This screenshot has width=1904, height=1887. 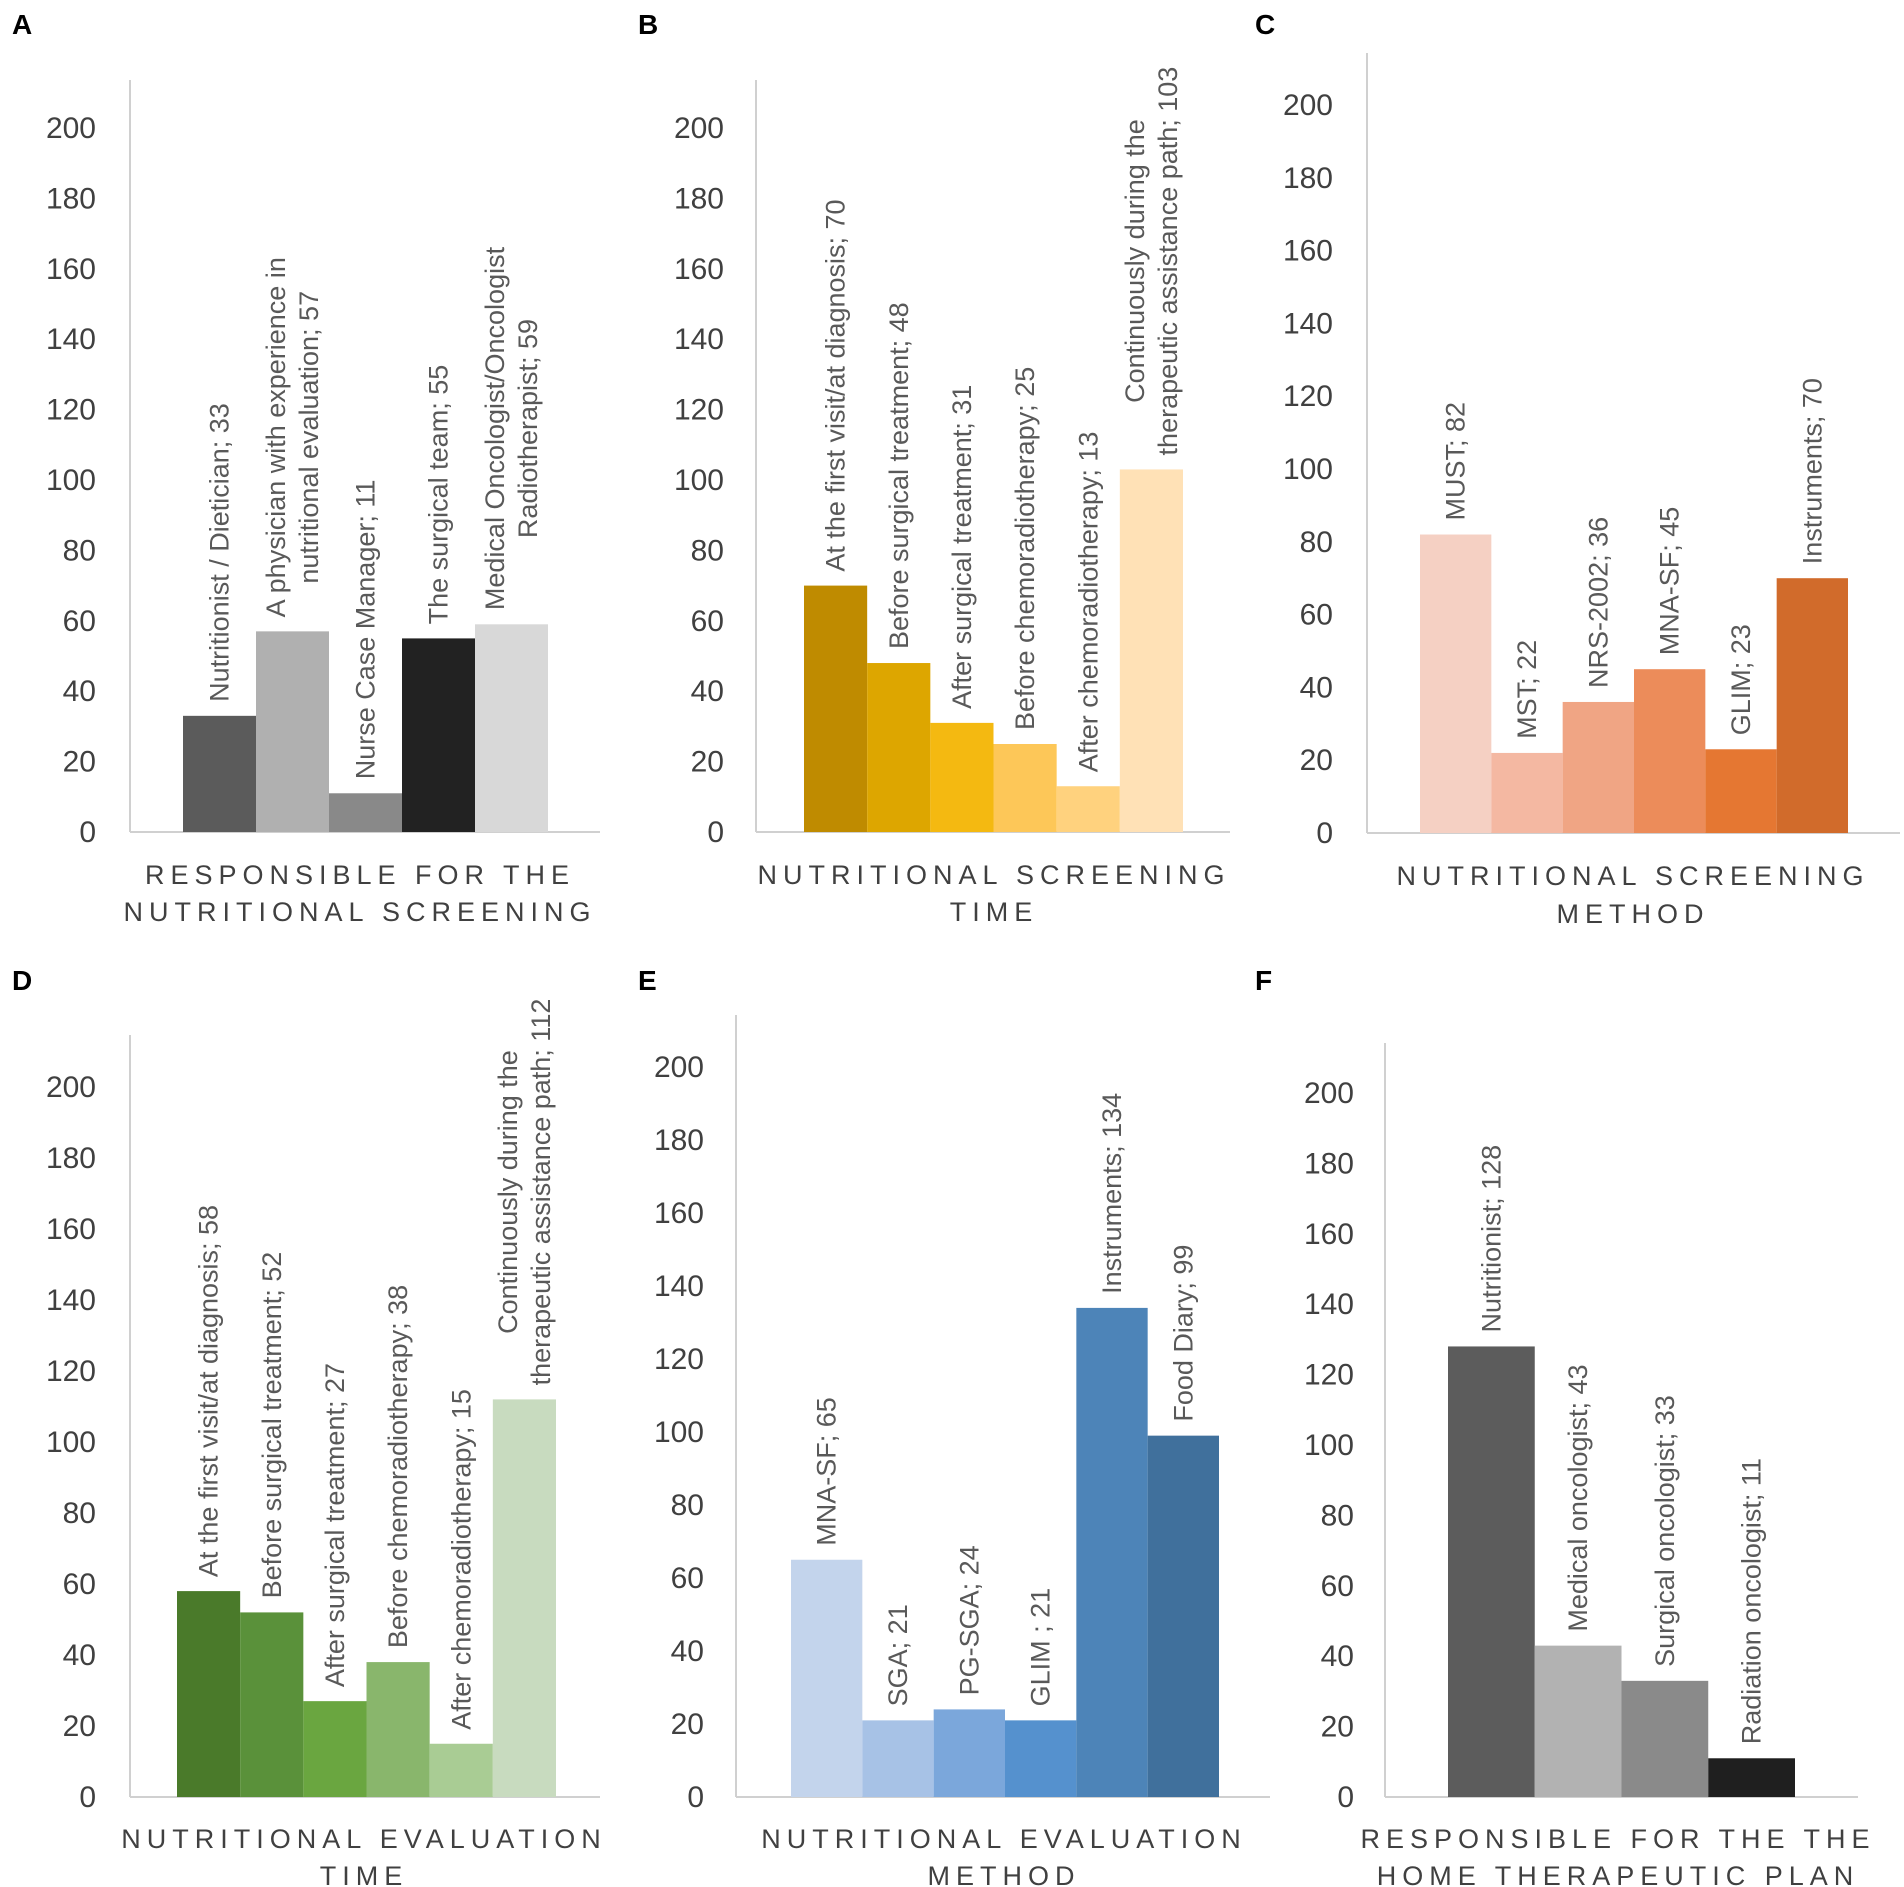 What do you see at coordinates (528, 428) in the screenshot?
I see `bar-label-line: Radiotherapist; 59` at bounding box center [528, 428].